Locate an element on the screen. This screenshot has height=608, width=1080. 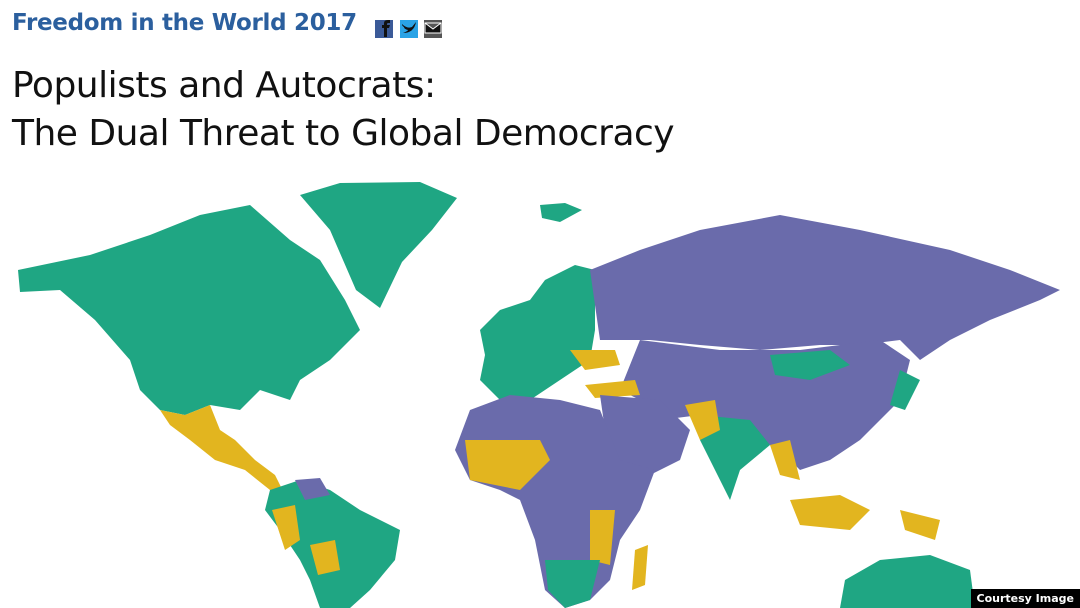
headline-line: Populists and Autocrats: is located at coordinates (224, 85).